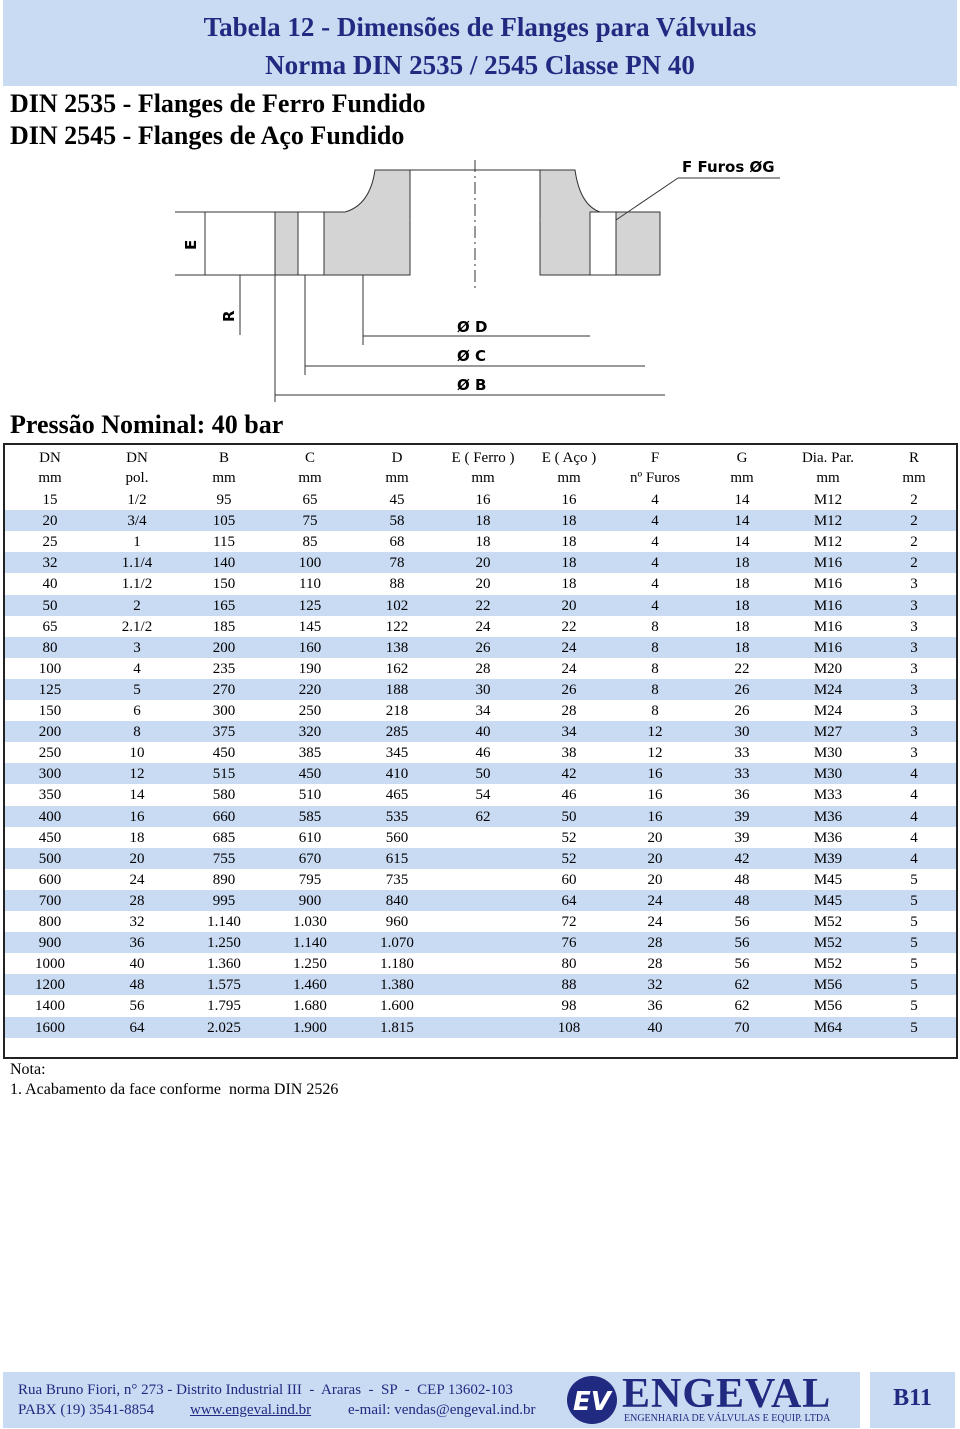 The width and height of the screenshot is (960, 1429). Describe the element at coordinates (224, 858) in the screenshot. I see `table-cell: 755` at that location.